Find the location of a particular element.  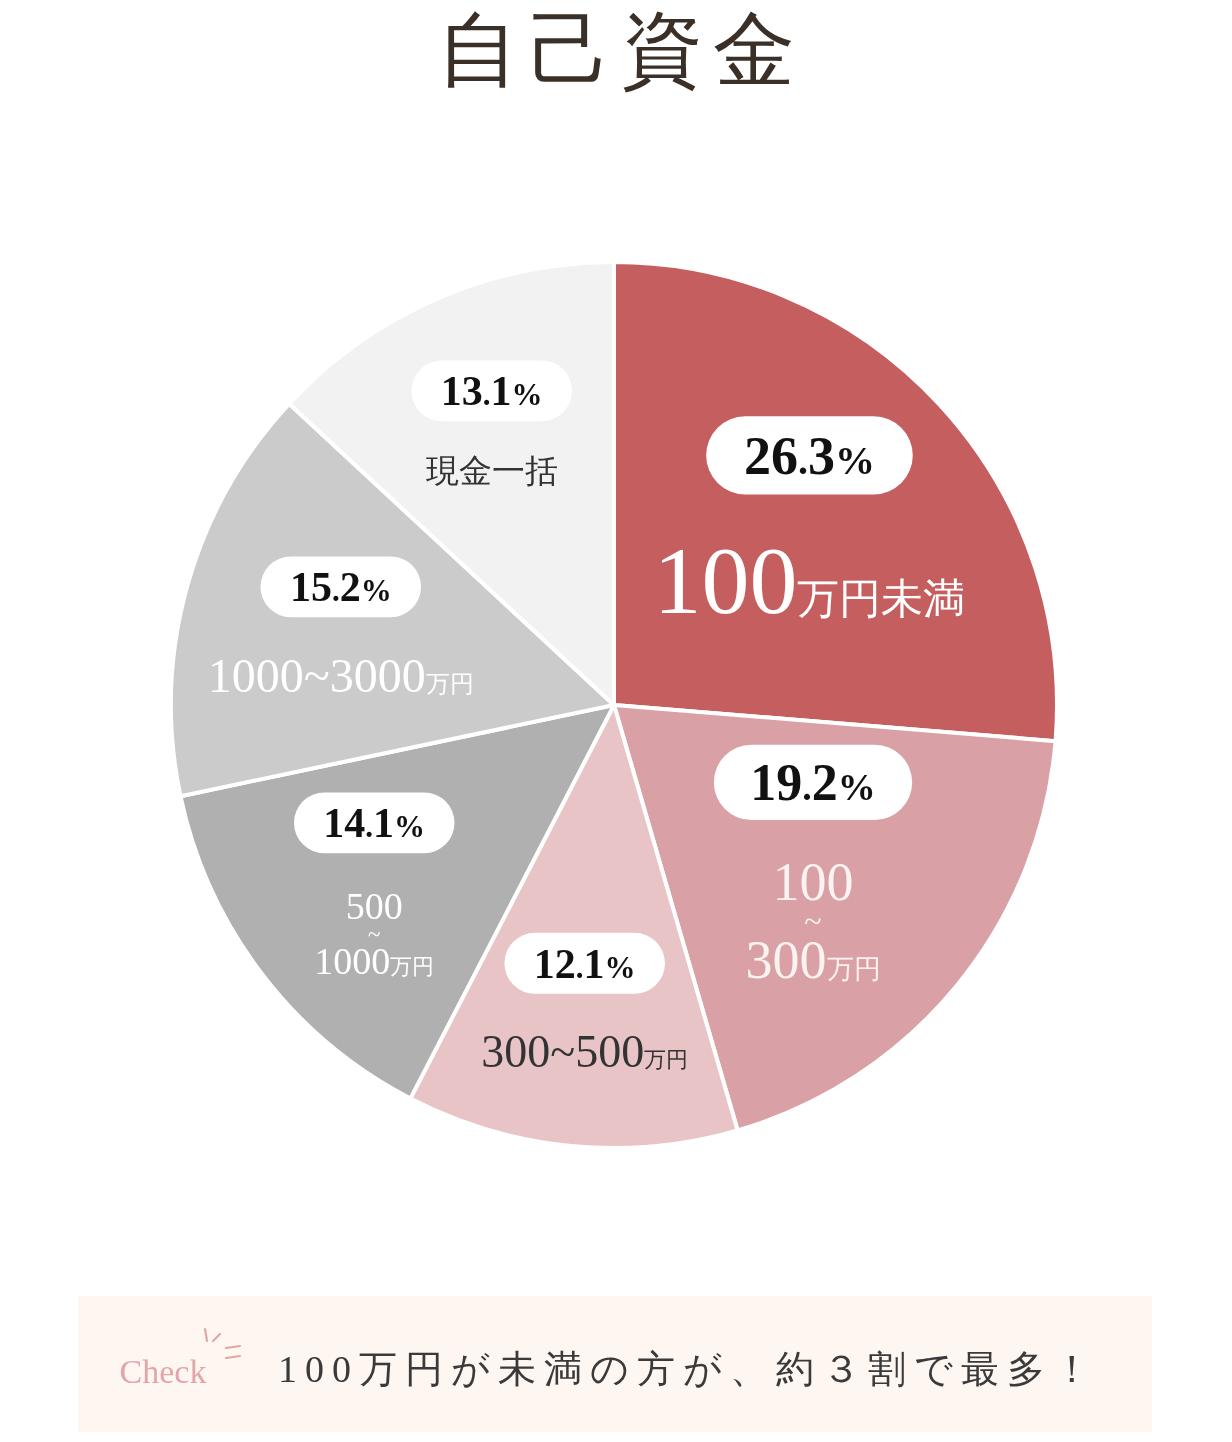

note-text: 100万円が未満の方が、約３割で最多！ is located at coordinates (688, 1369).